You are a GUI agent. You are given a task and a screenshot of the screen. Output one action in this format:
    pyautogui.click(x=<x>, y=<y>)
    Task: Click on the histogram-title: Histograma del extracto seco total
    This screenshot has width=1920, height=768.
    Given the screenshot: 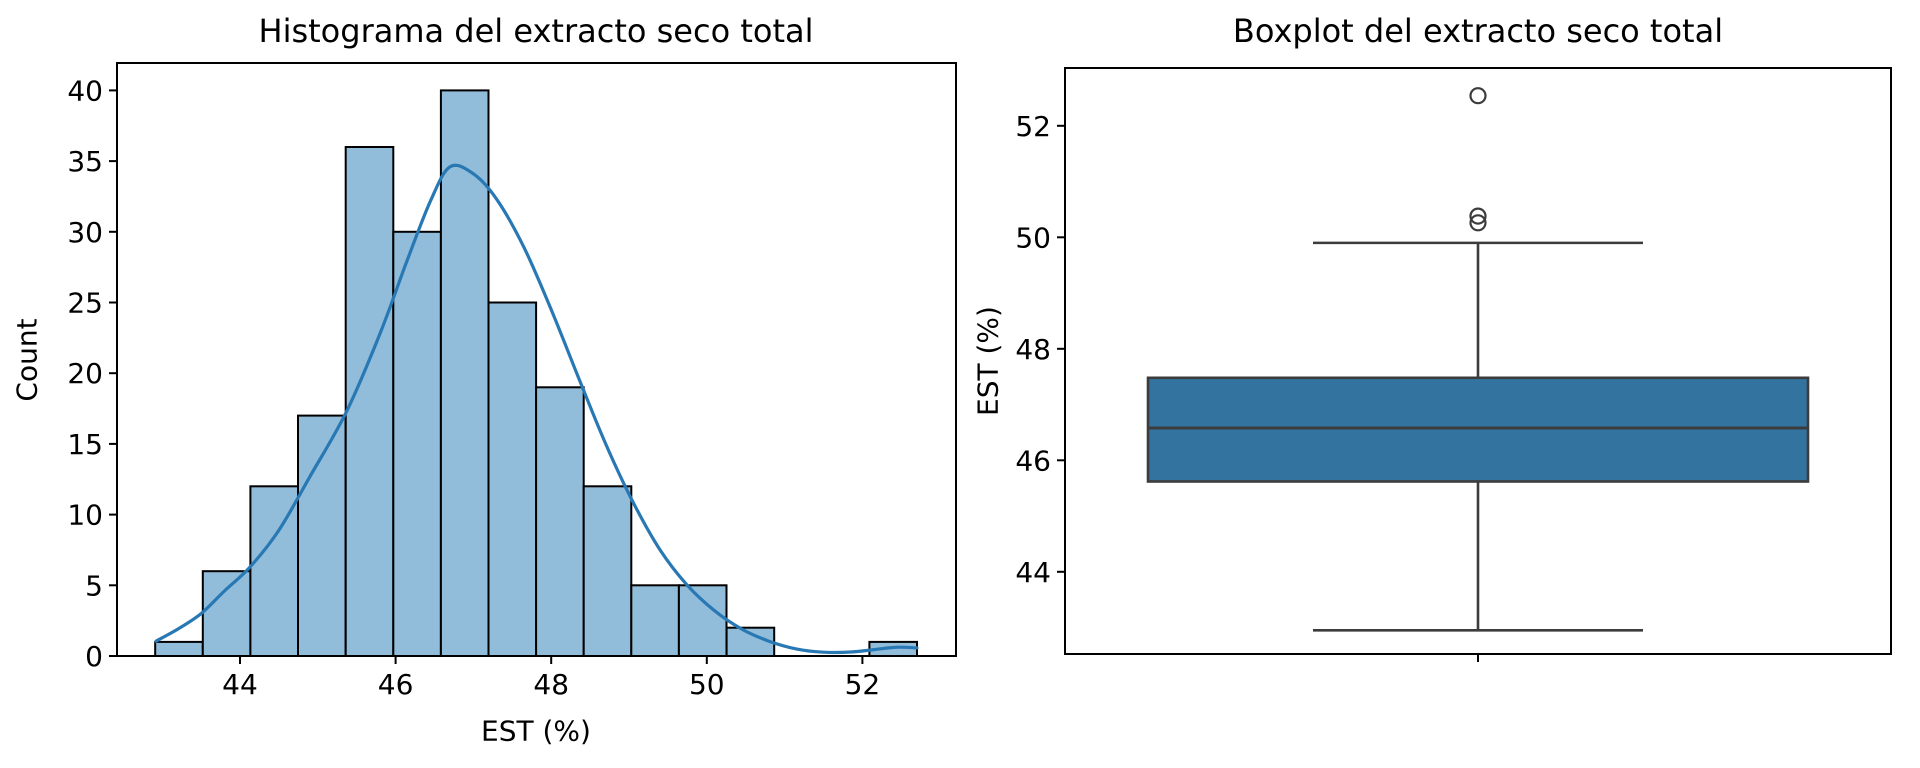 What is the action you would take?
    pyautogui.click(x=536, y=31)
    